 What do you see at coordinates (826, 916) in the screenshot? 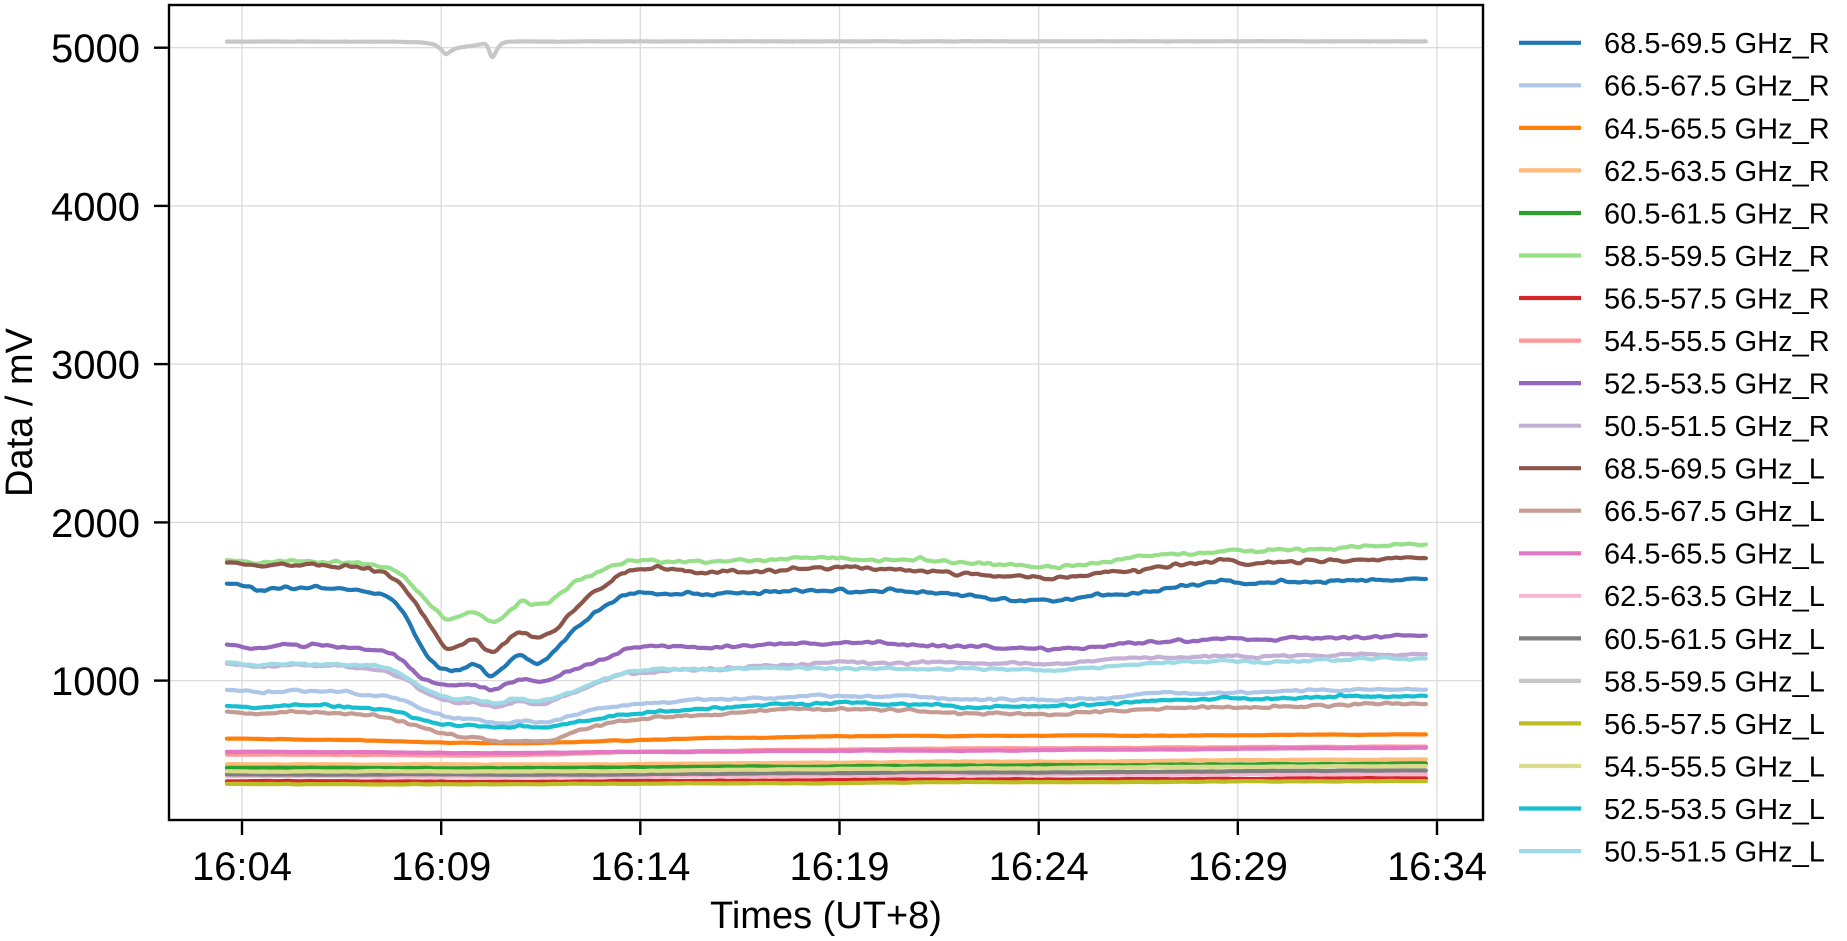
I see `svg-text: Times (UT+8)` at bounding box center [826, 916].